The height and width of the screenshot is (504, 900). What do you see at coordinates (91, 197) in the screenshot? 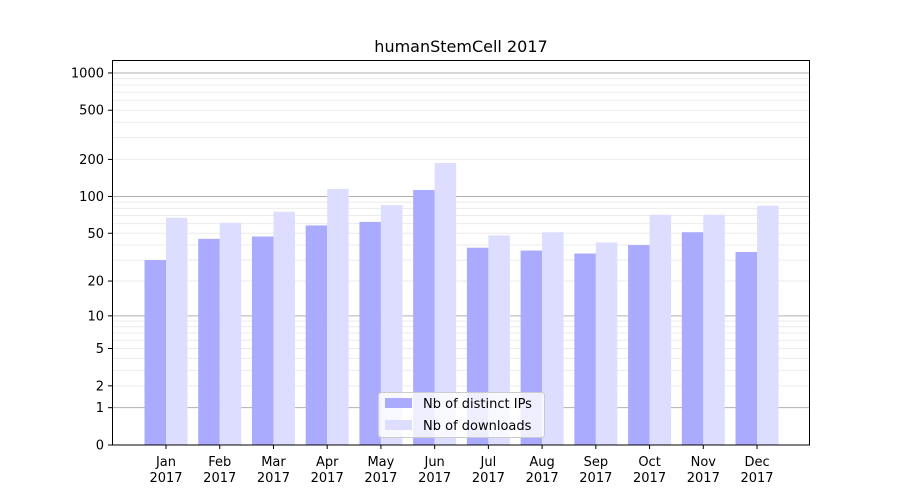
I see `y-tick-label: 100` at bounding box center [91, 197].